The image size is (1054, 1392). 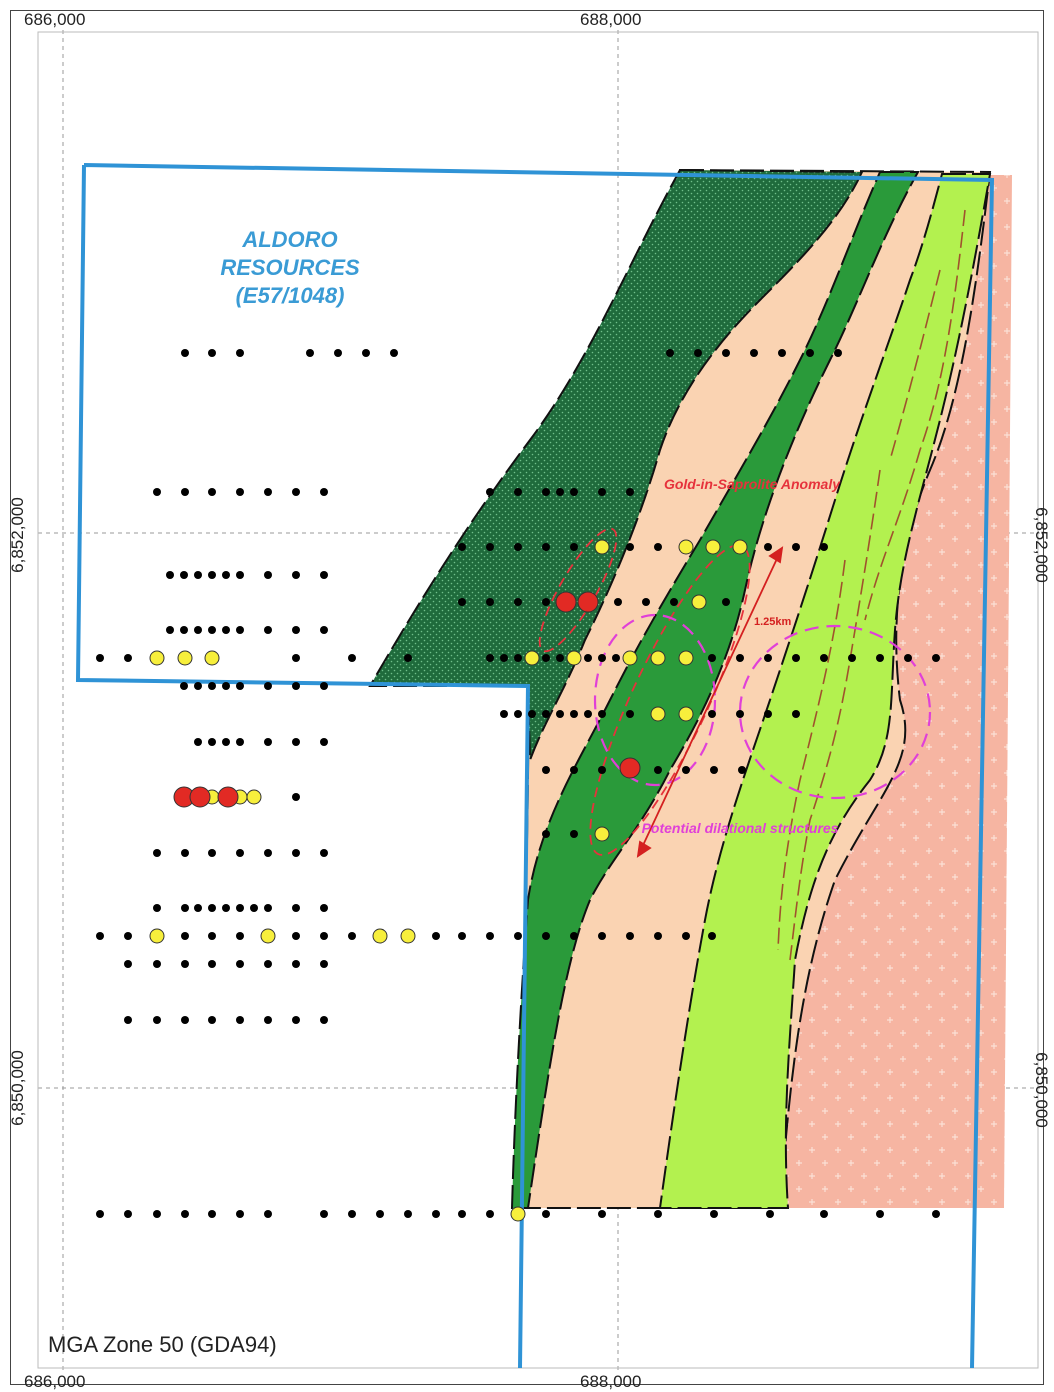 I want to click on tenement-name-line3: (E57/1048), so click(x=290, y=295).